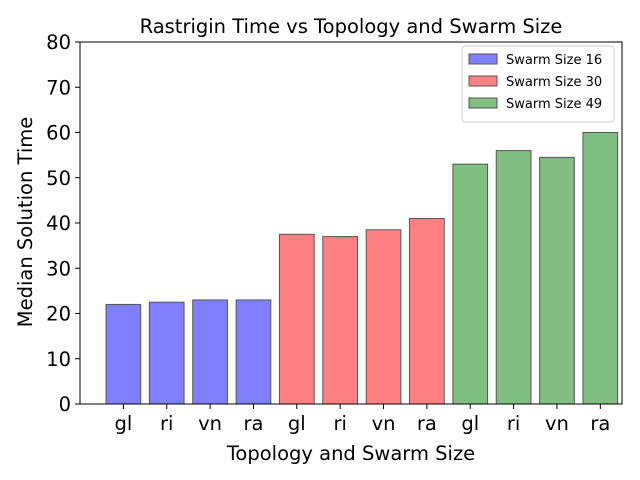 This screenshot has height=480, width=640. I want to click on legend-label-series1: Swarm Size 16, so click(554, 60).